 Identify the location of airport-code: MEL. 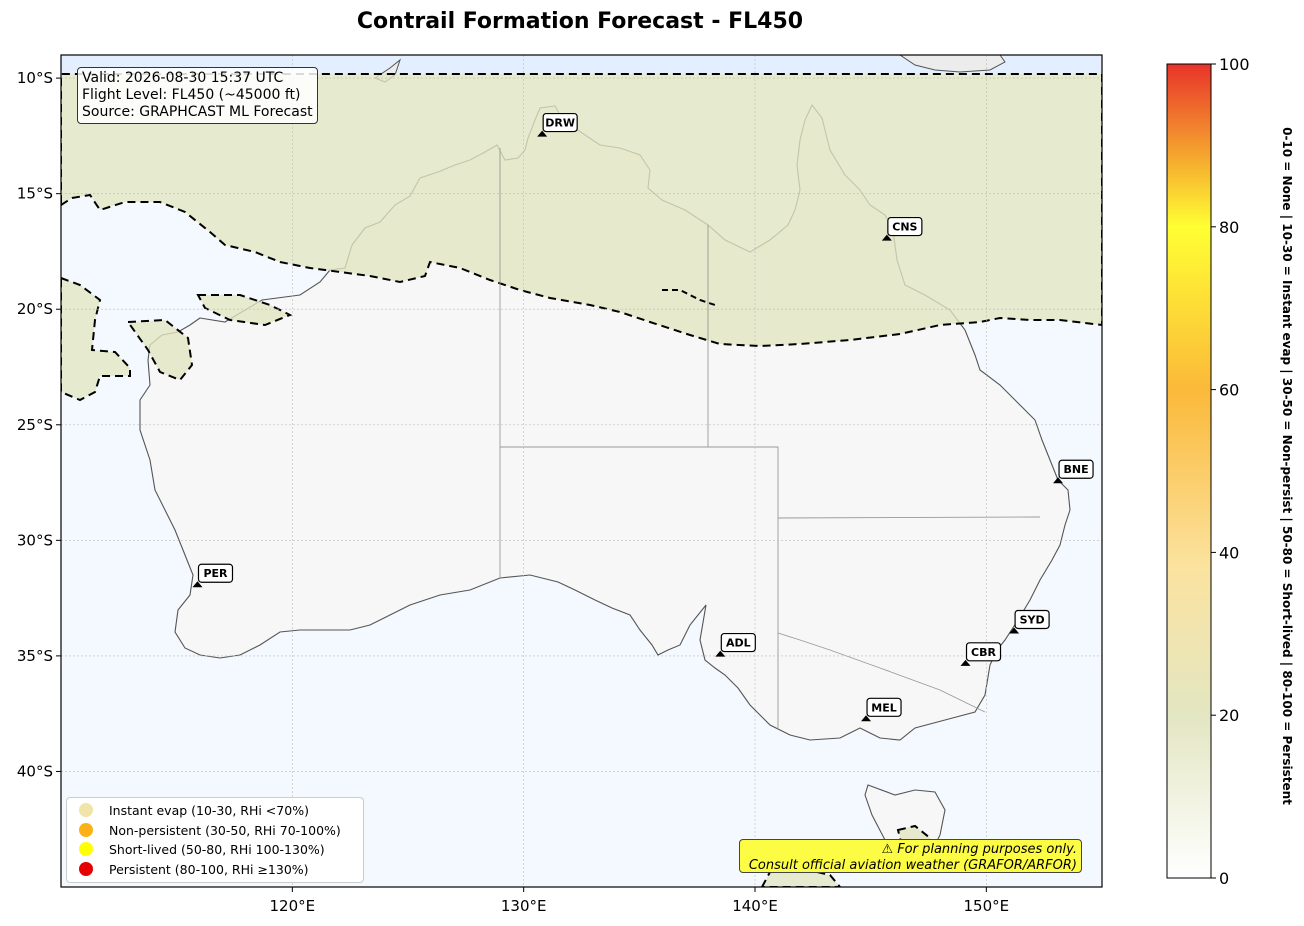
(883, 707).